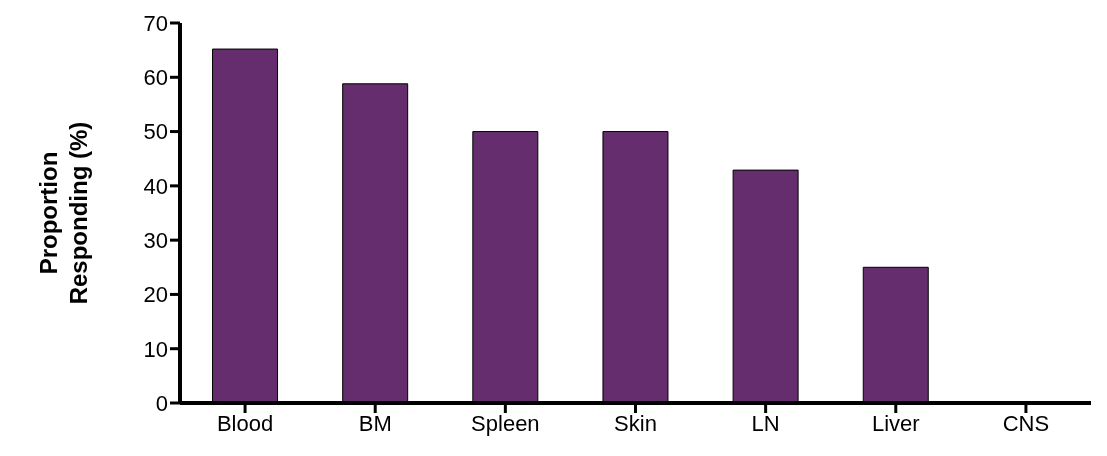  I want to click on y-tick-label: 40, so click(155, 186).